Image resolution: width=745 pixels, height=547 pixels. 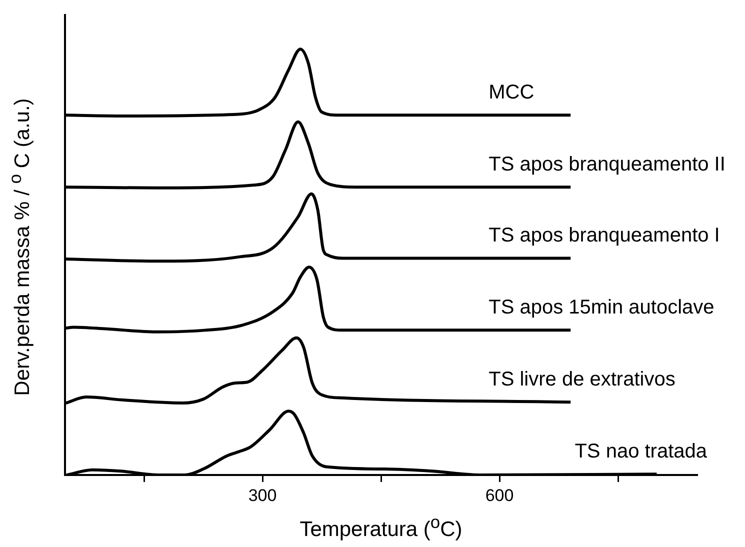 I want to click on series-label: MCC, so click(x=511, y=93).